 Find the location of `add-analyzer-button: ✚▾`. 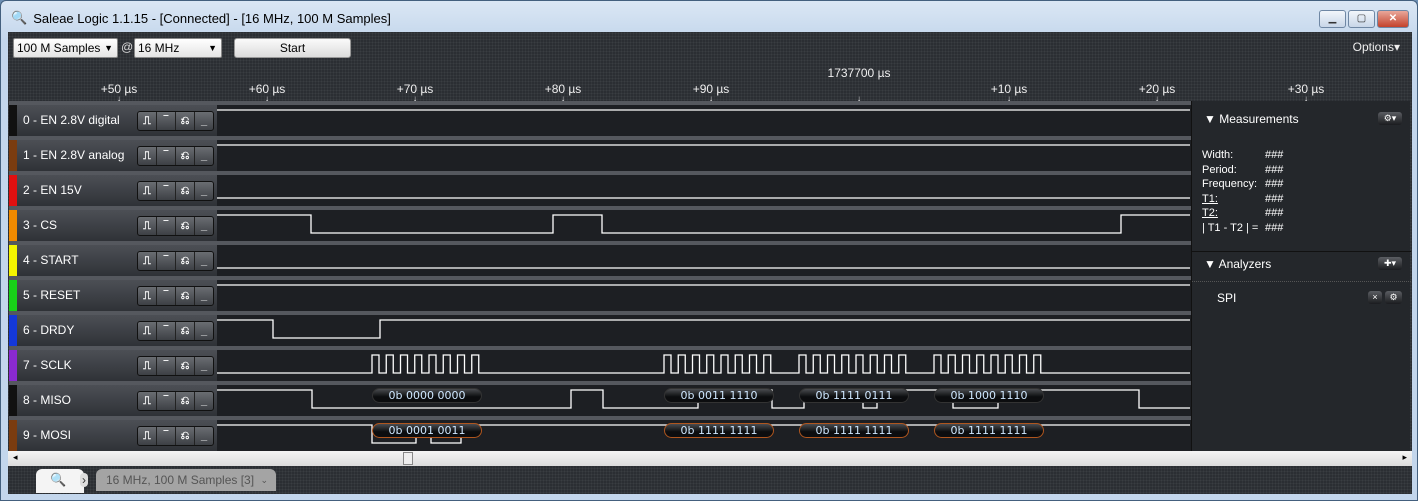

add-analyzer-button: ✚▾ is located at coordinates (1390, 263).